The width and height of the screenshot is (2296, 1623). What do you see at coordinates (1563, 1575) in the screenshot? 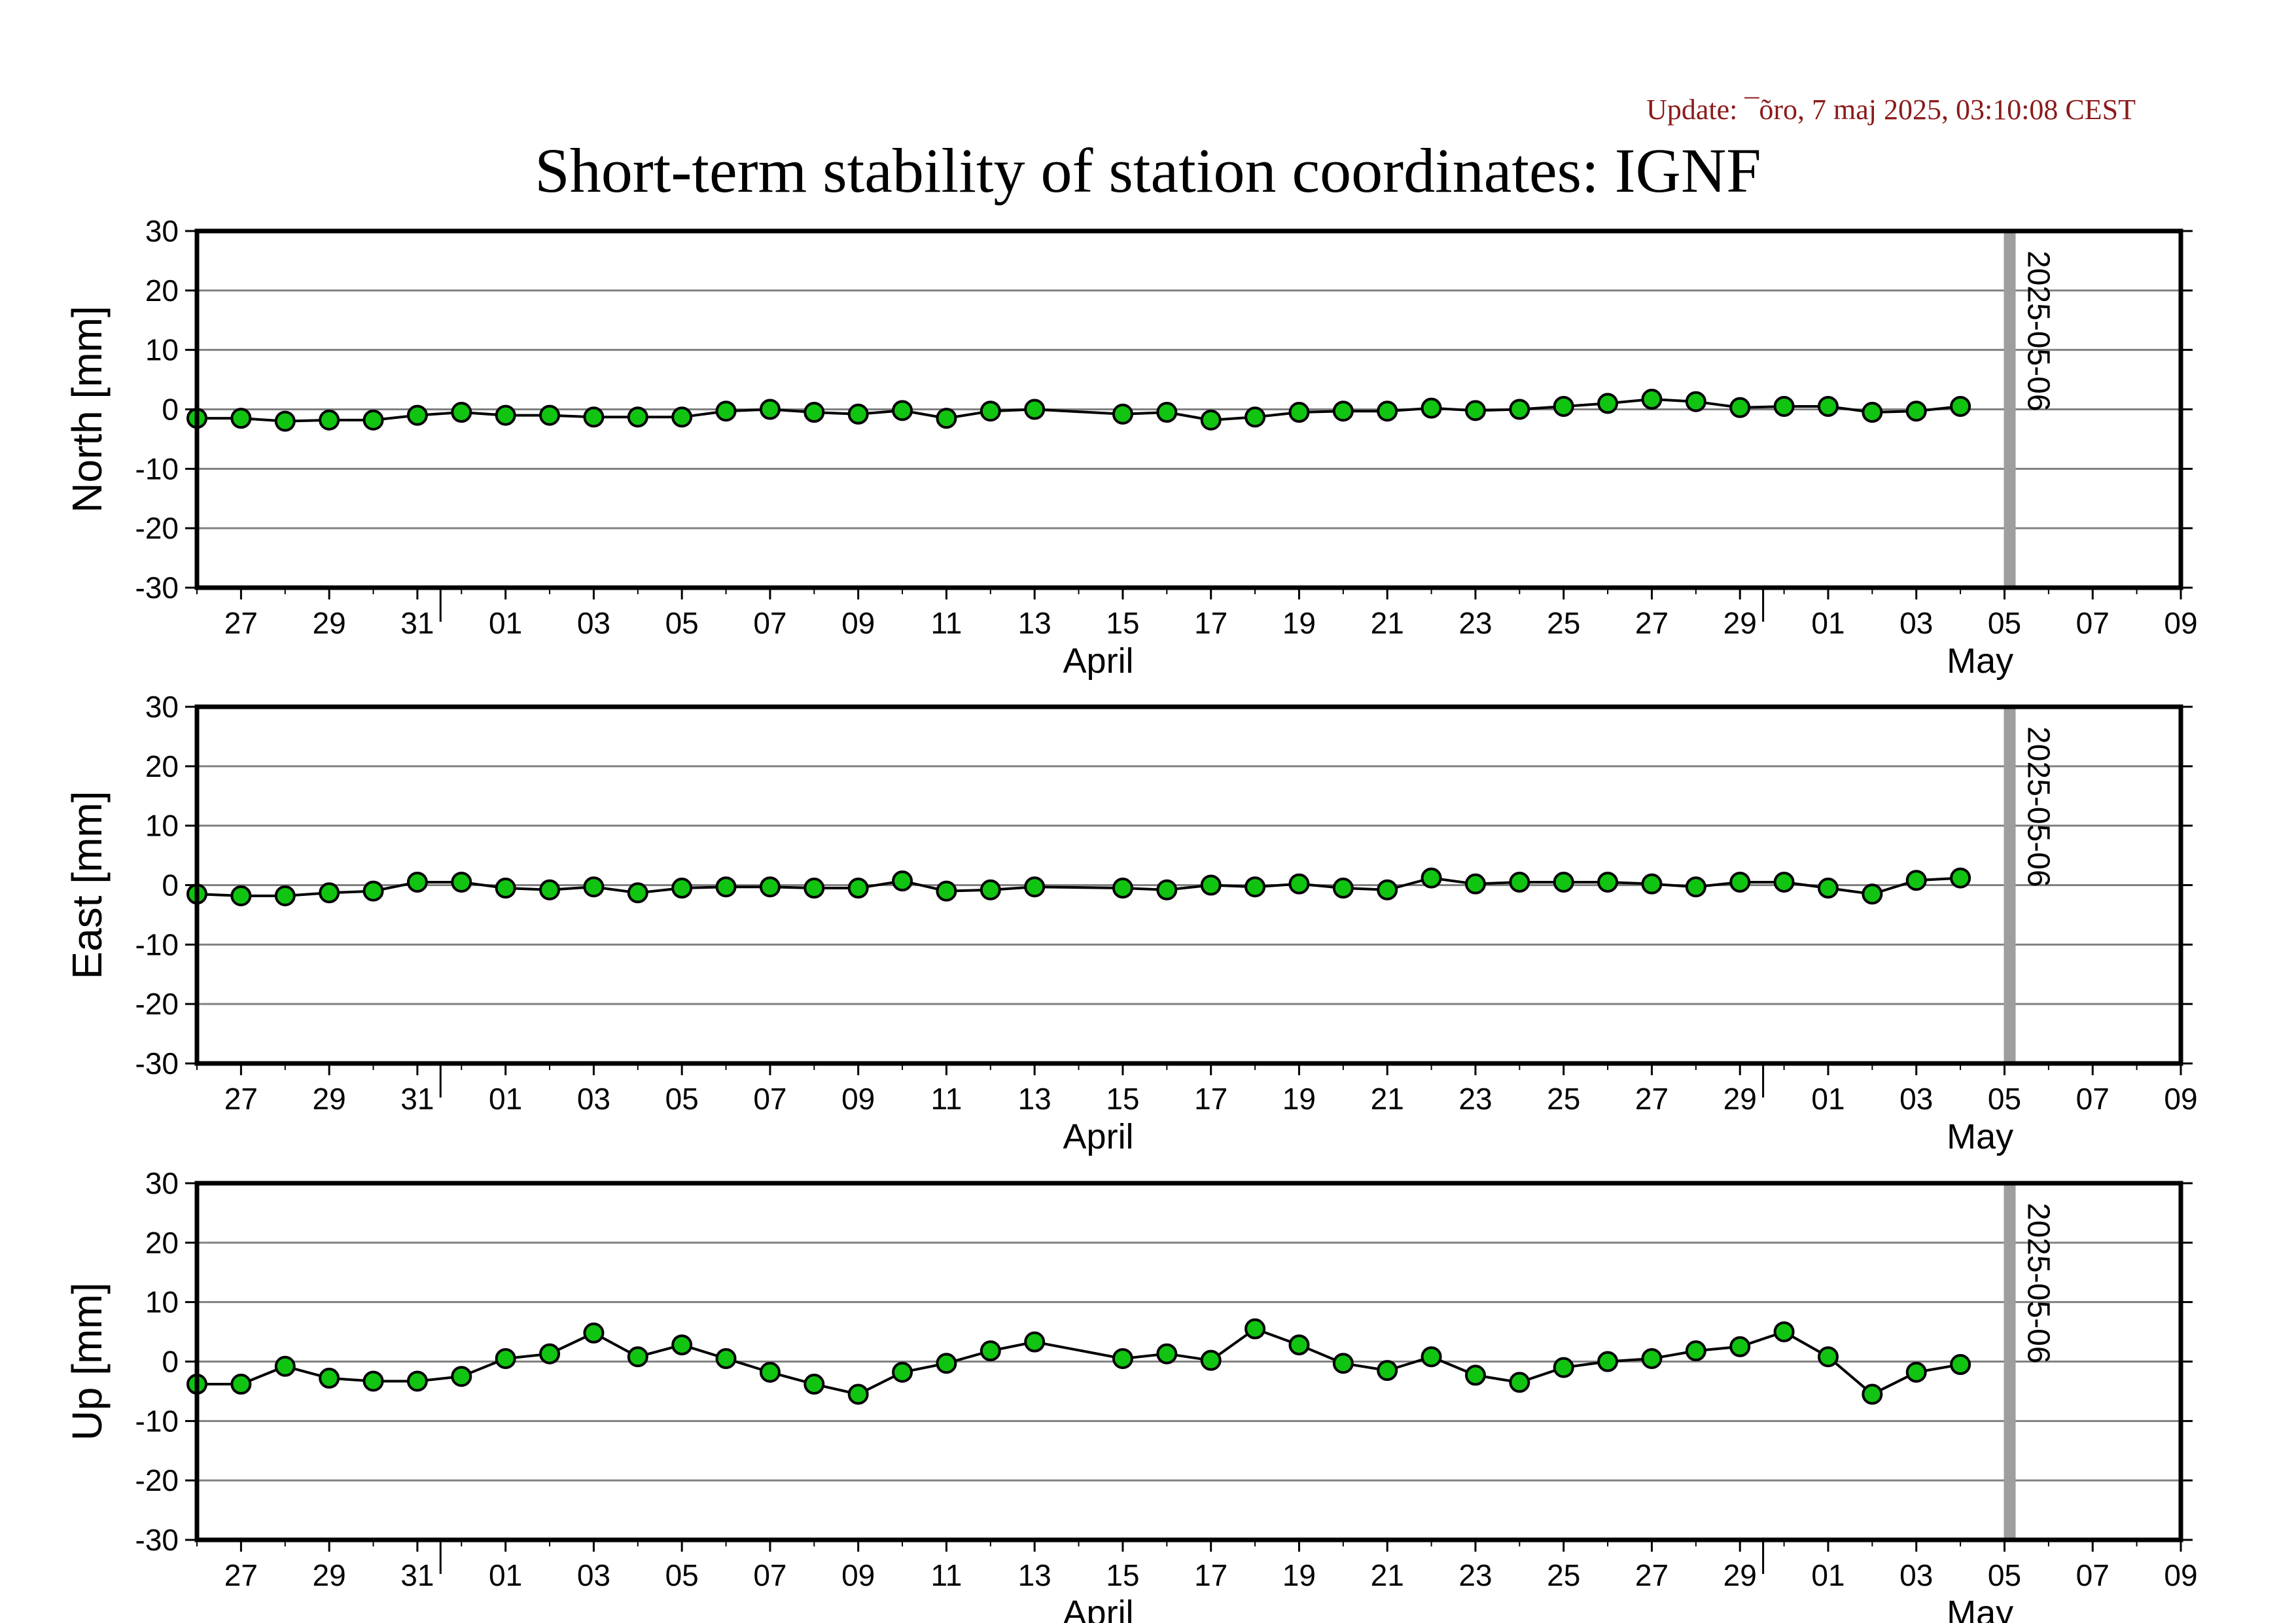
I see `x-tick-label: 25` at bounding box center [1563, 1575].